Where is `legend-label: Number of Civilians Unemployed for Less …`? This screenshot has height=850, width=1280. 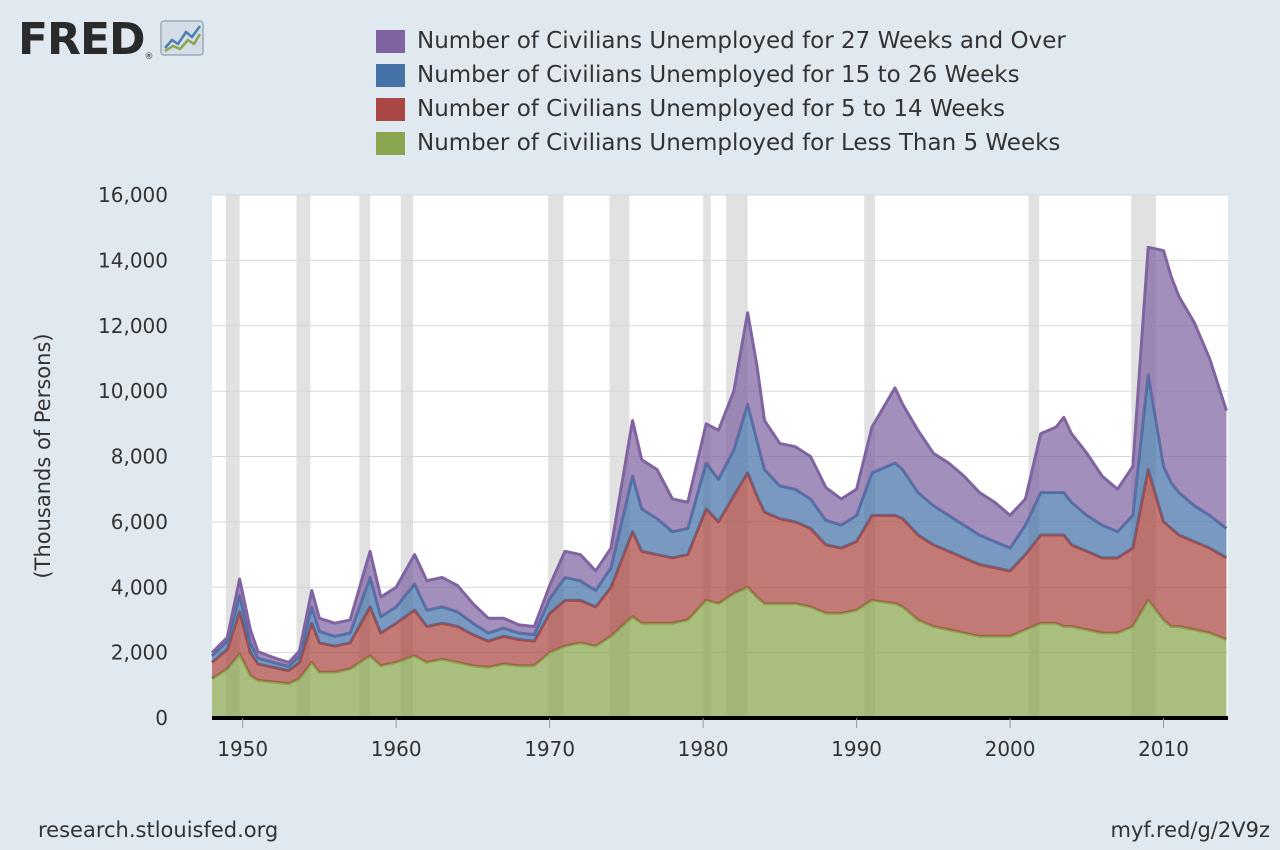
legend-label: Number of Civilians Unemployed for Less … is located at coordinates (739, 143).